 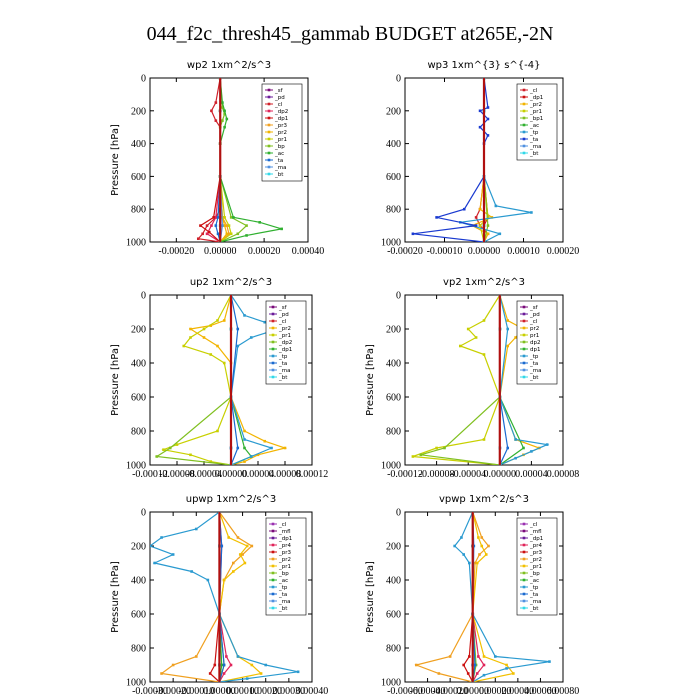 What do you see at coordinates (482, 160) in the screenshot?
I see `series-line-cl` at bounding box center [482, 160].